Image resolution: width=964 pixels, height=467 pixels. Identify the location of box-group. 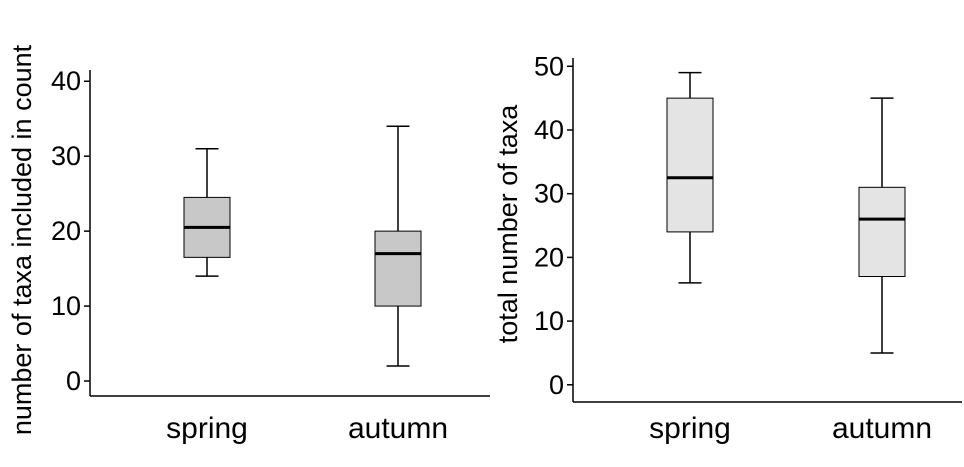
(302, 246).